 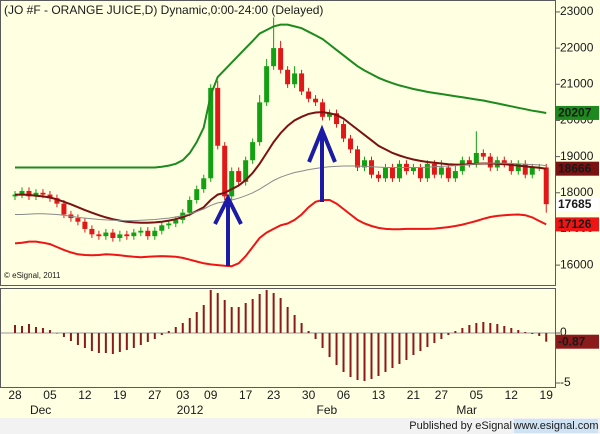 I want to click on value-tag: 17126, so click(x=575, y=224).